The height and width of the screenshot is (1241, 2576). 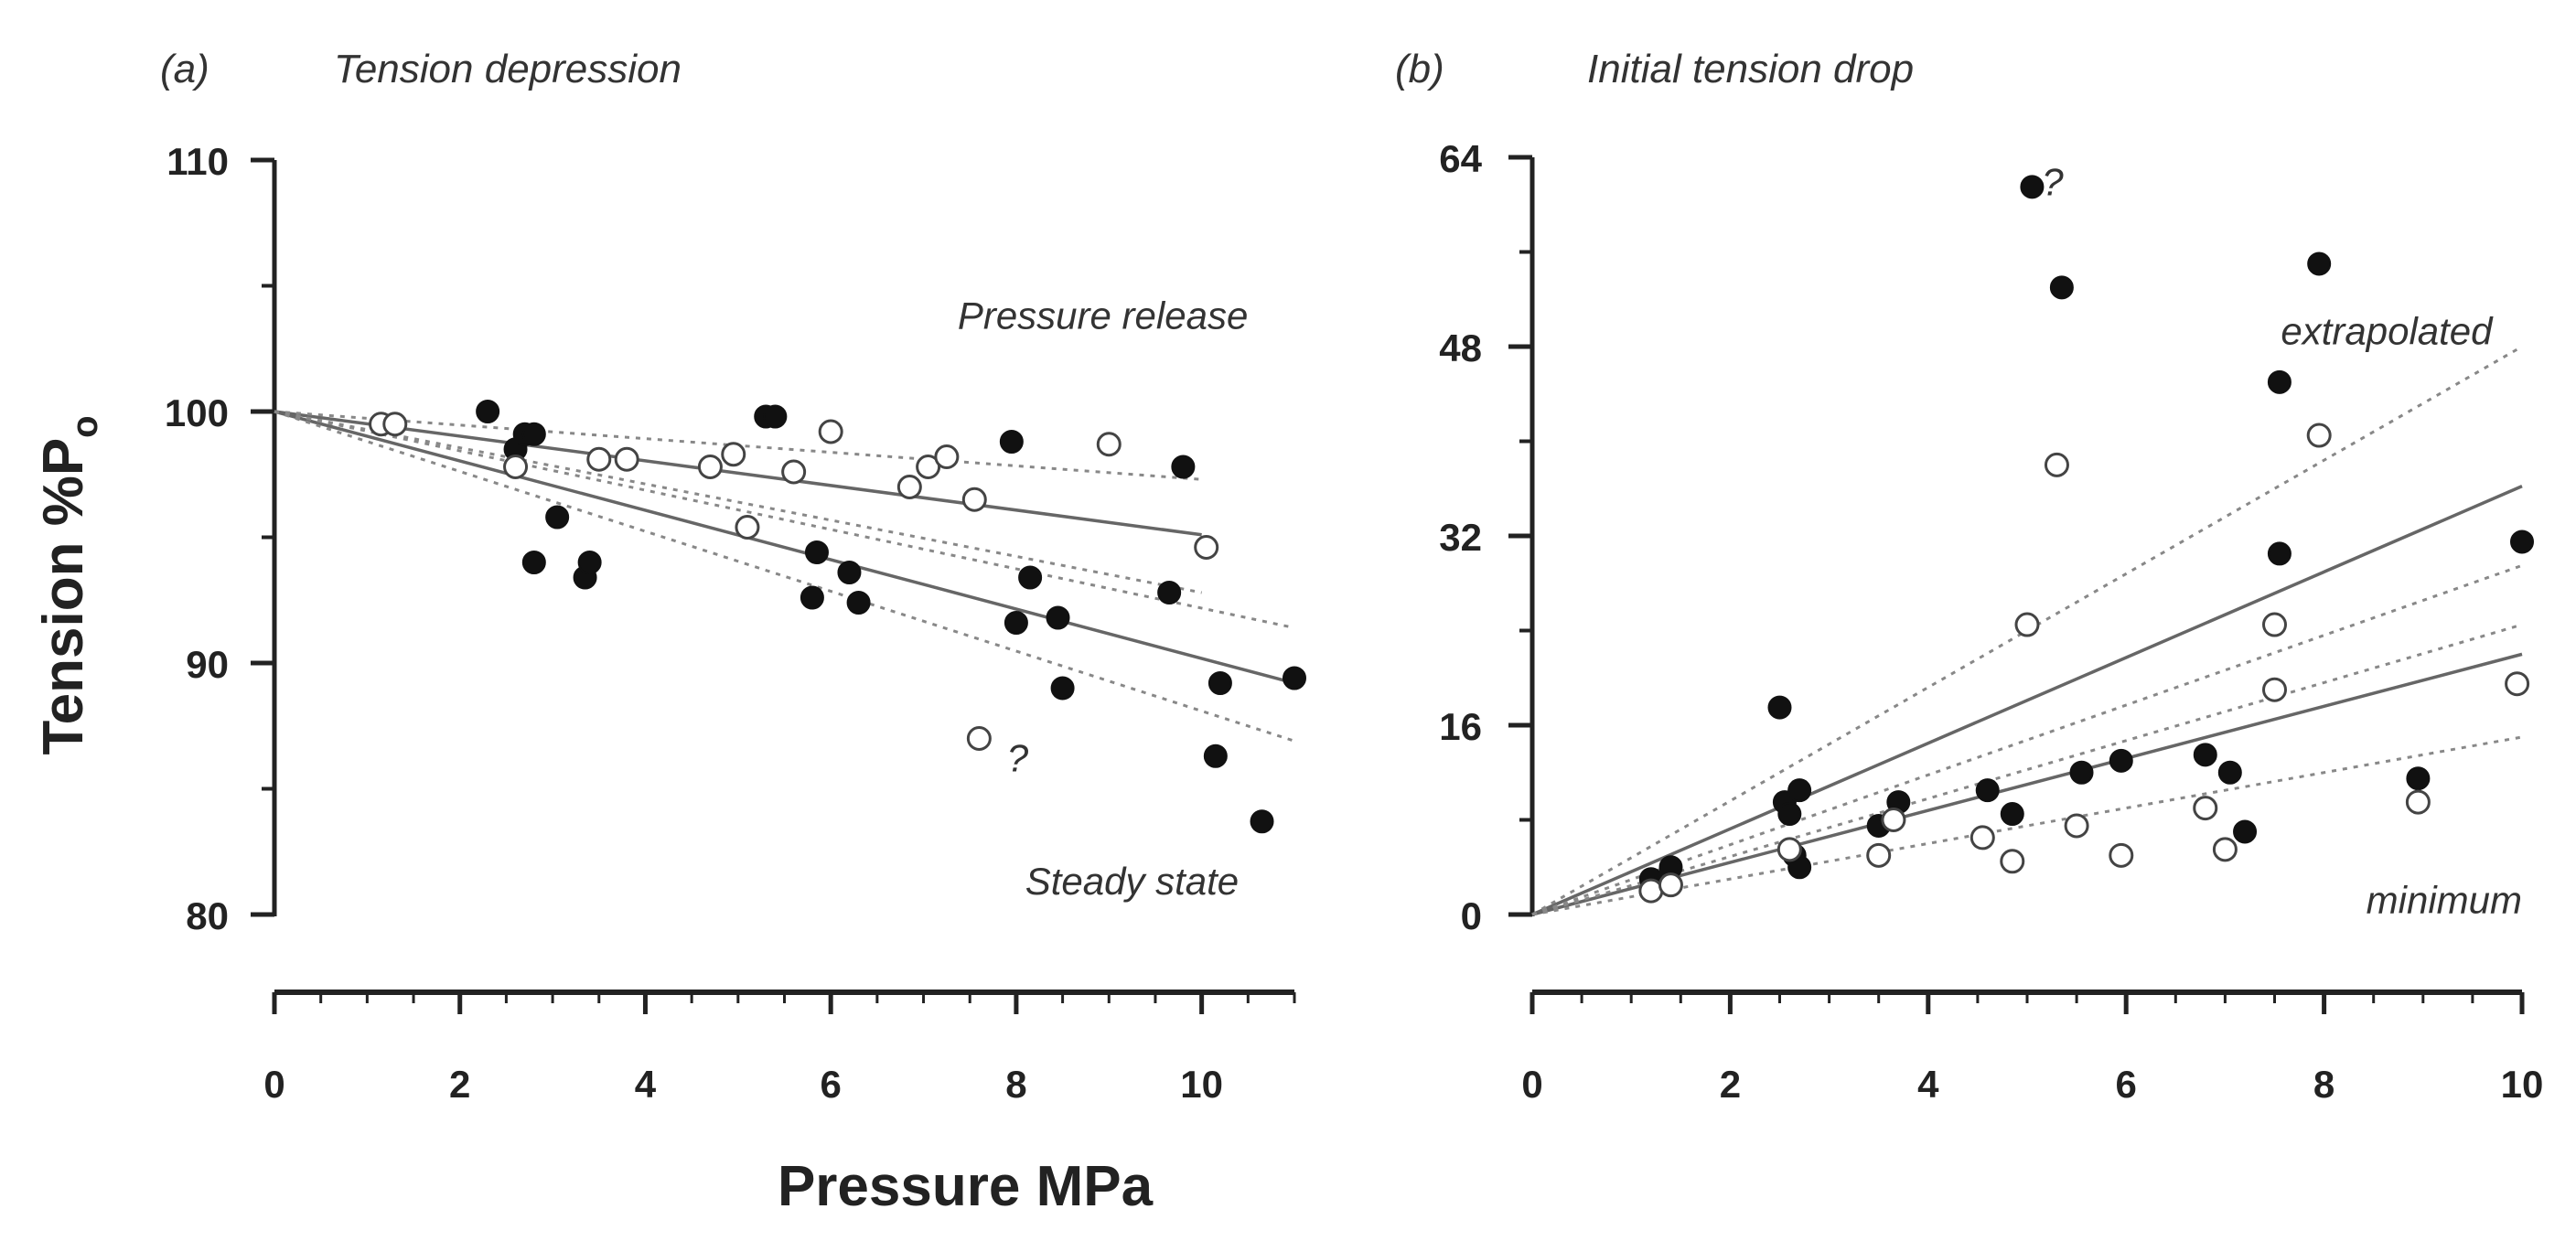 I want to click on x-tick-label: 0, so click(x=273, y=1084).